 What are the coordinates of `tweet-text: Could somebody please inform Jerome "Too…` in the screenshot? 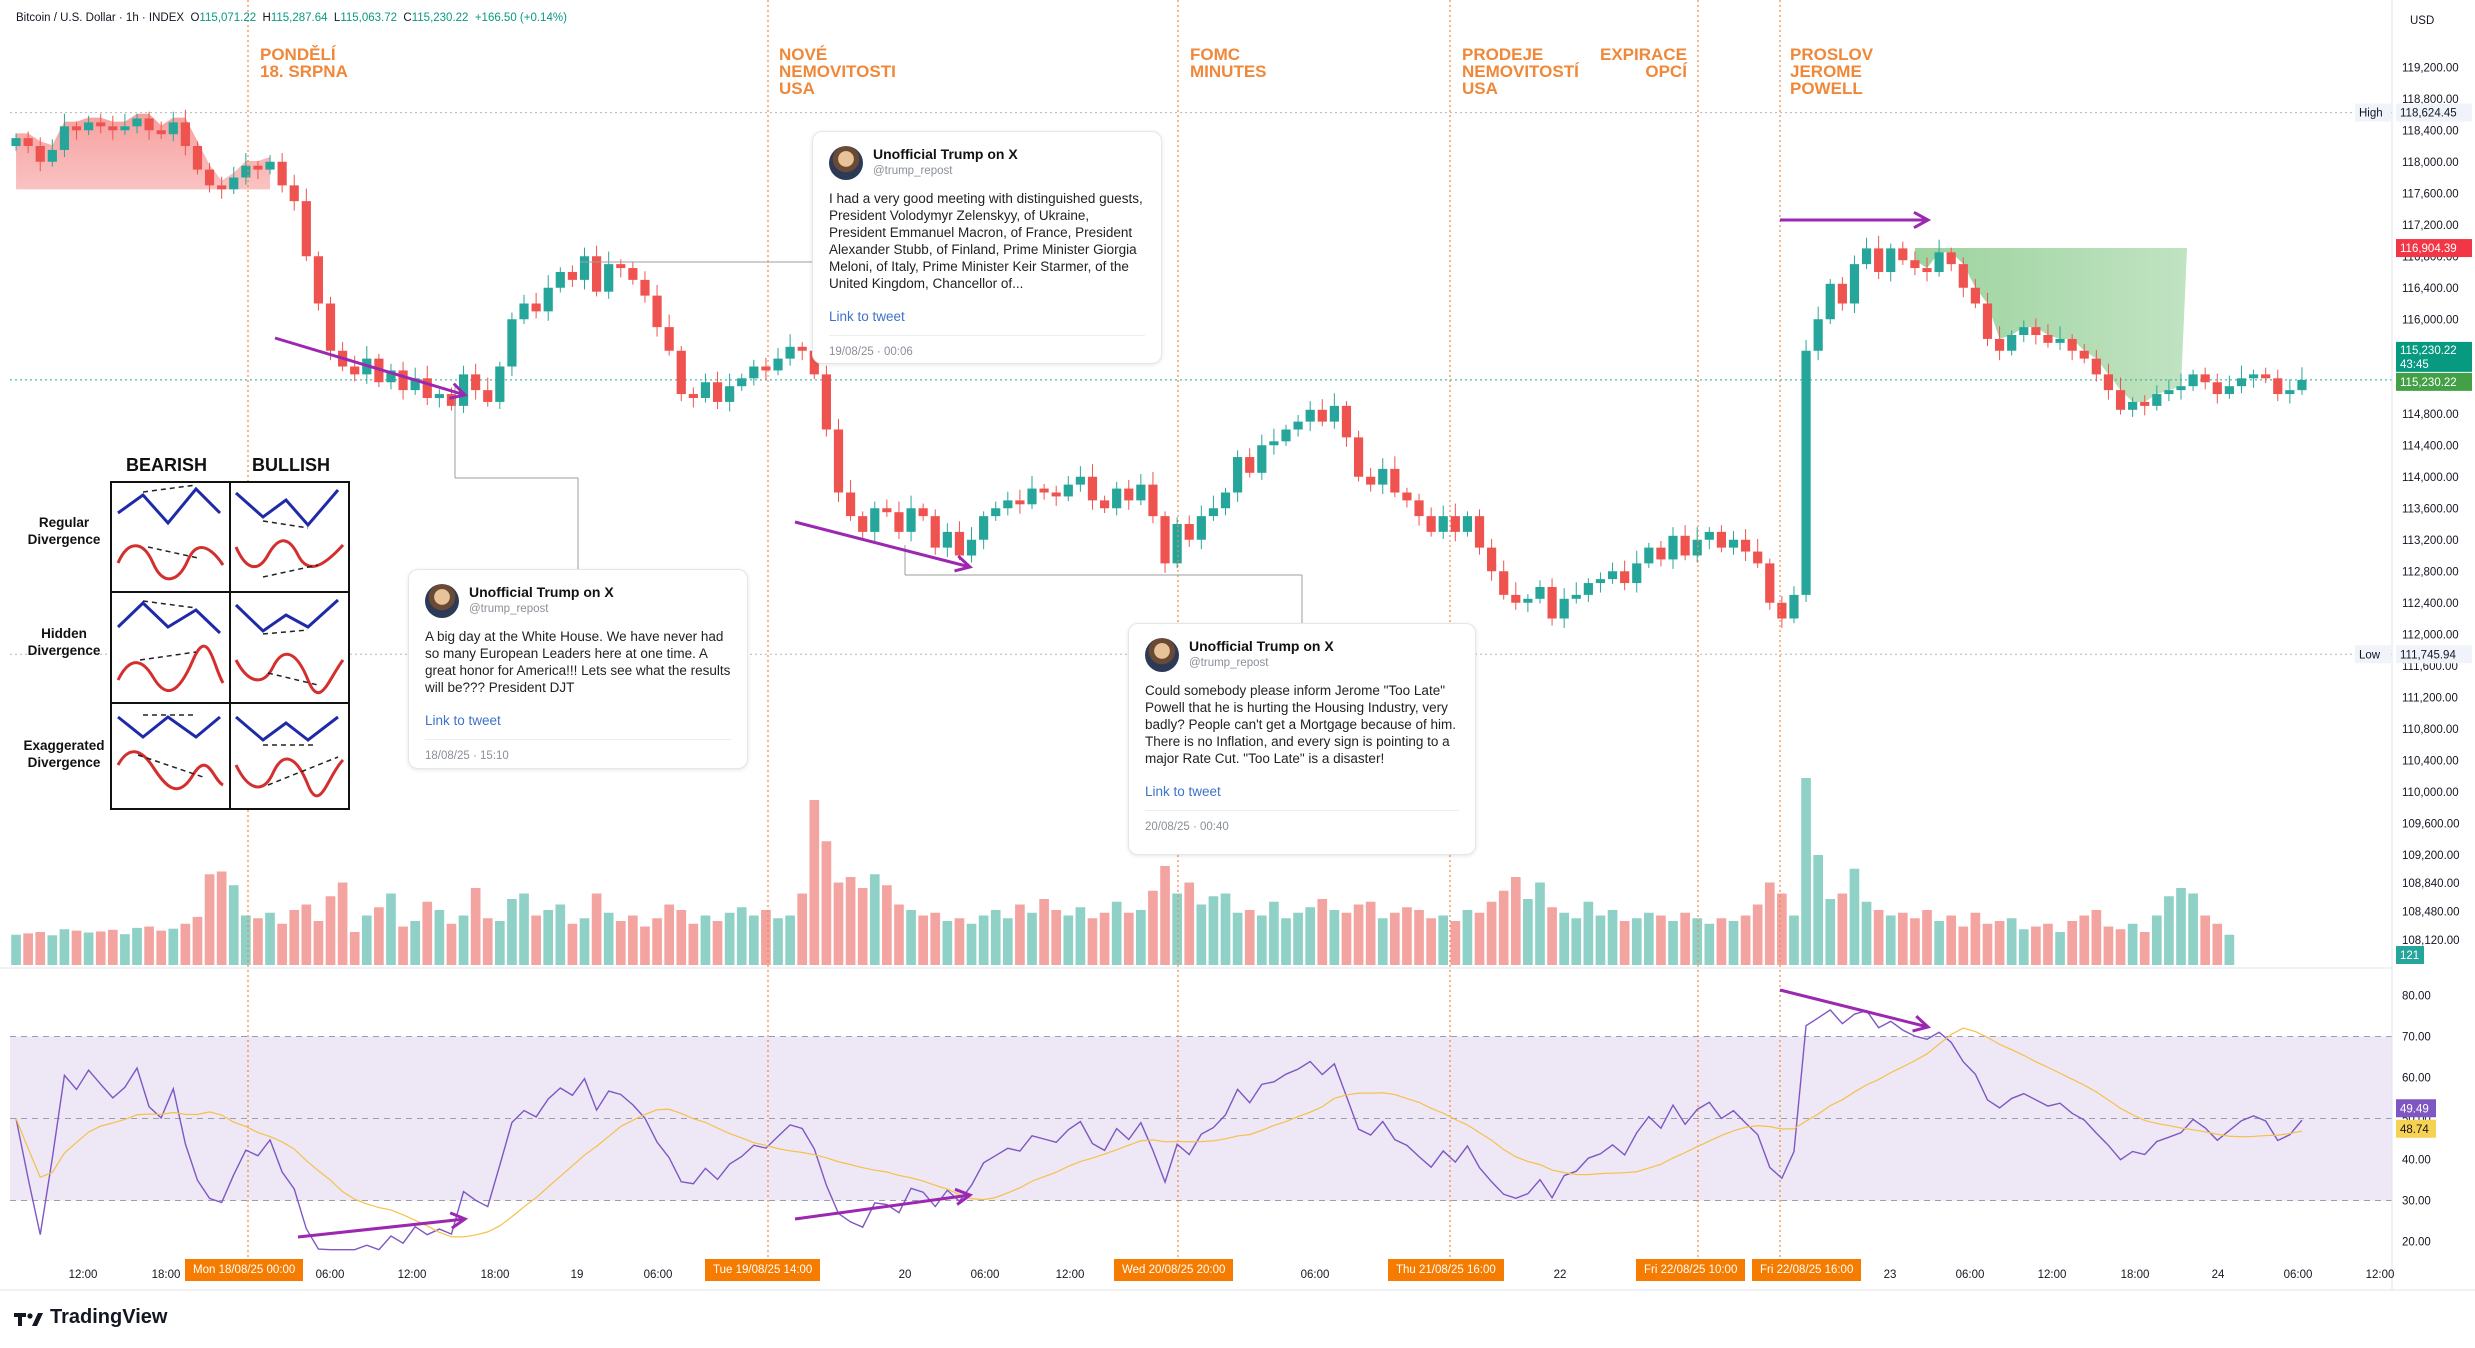 It's located at (1301, 724).